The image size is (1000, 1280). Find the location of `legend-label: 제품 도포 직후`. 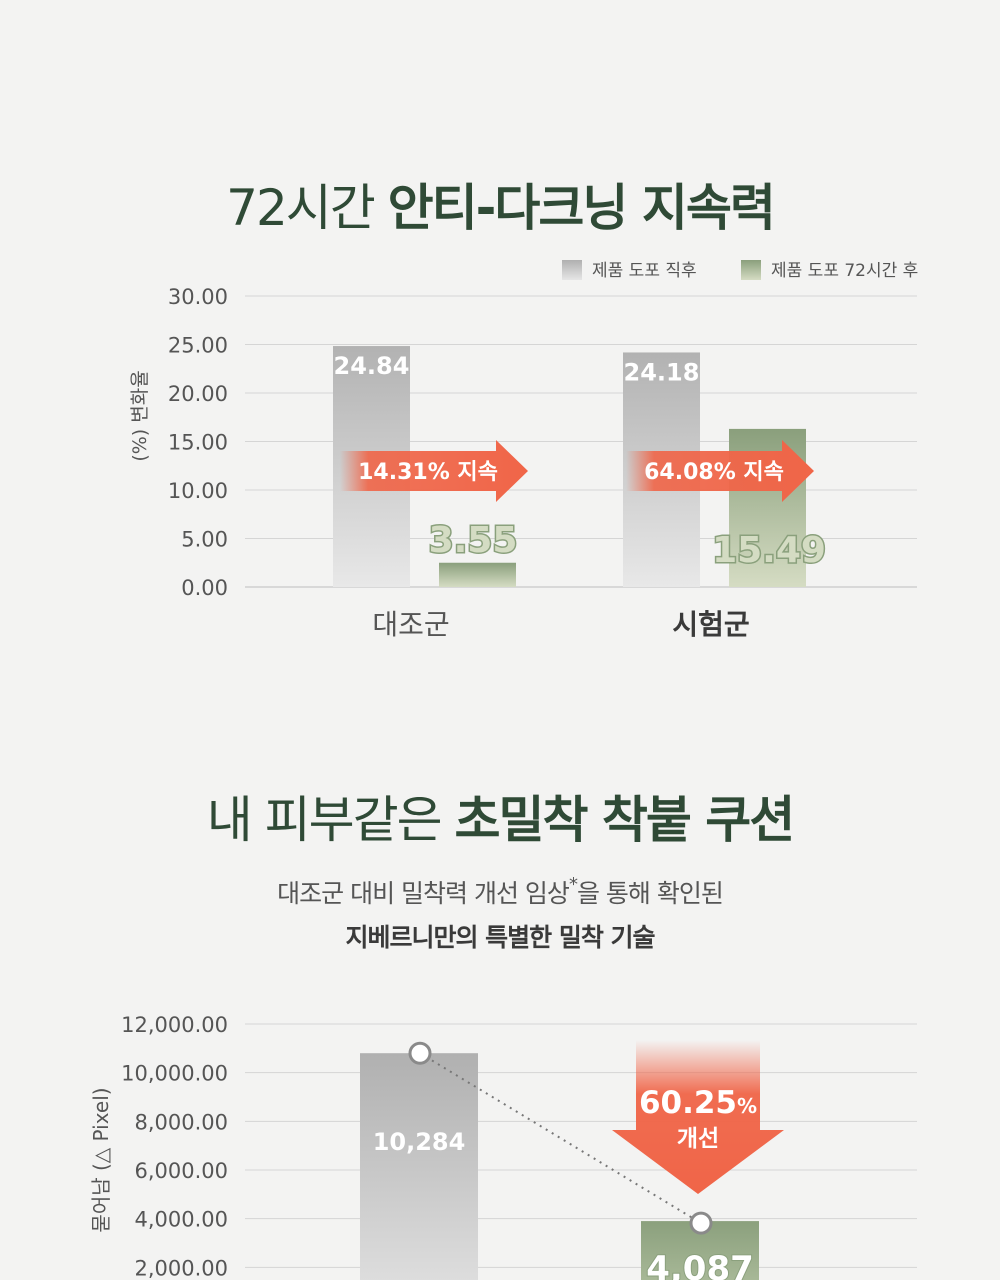

legend-label: 제품 도포 직후 is located at coordinates (644, 271).